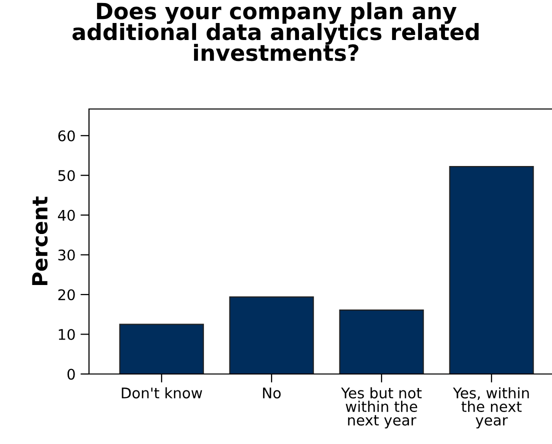  I want to click on x-tick-label: Yes, within the next year, so click(490, 407).